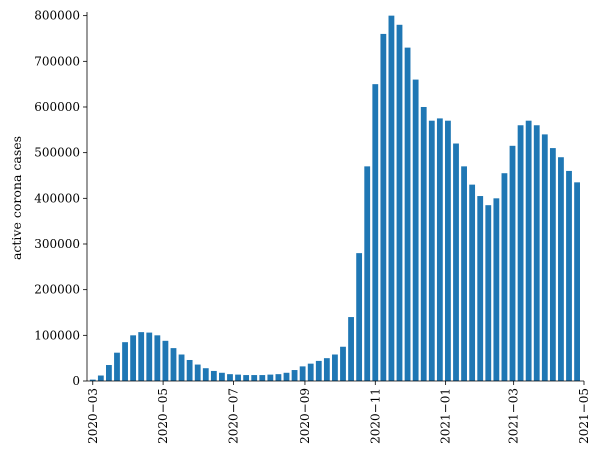  What do you see at coordinates (57, 153) in the screenshot?
I see `y-tick-label: 500000` at bounding box center [57, 153].